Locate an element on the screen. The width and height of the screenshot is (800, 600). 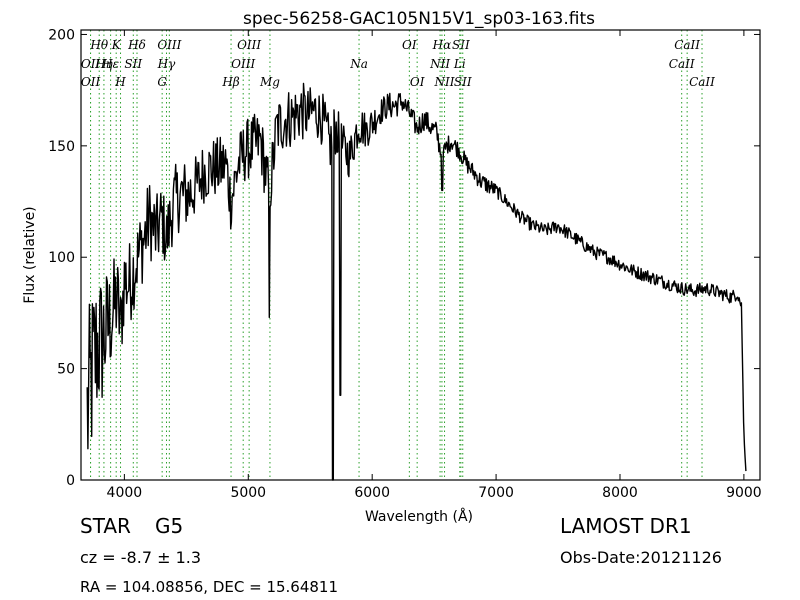
x-tick-label: 4000 is located at coordinates (125, 493).